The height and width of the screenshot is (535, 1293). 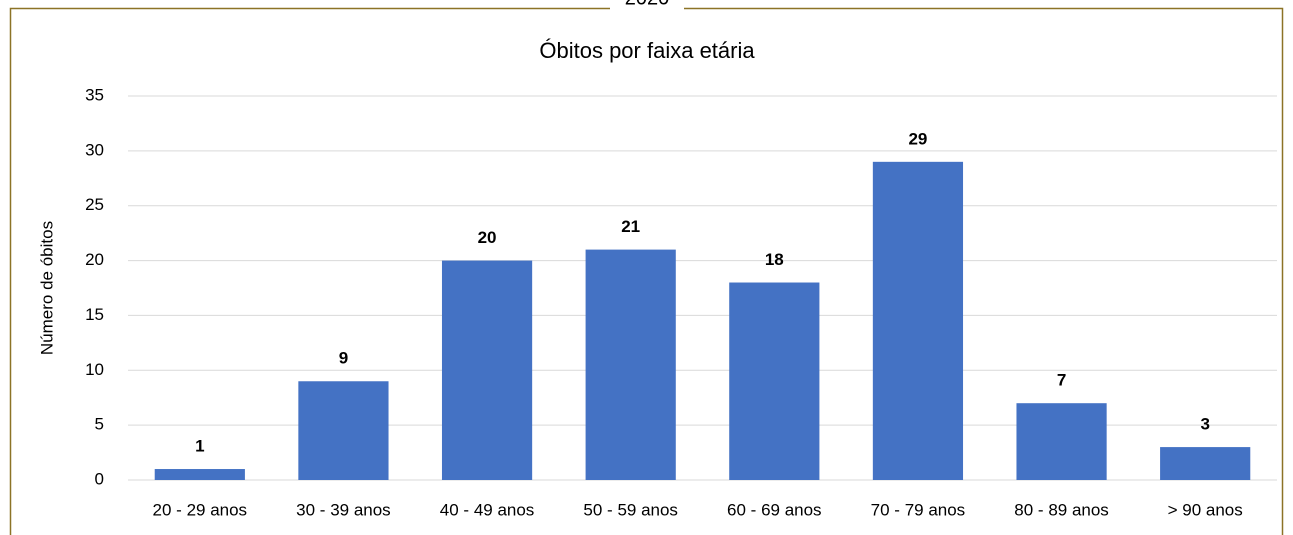 What do you see at coordinates (1205, 509) in the screenshot?
I see `x-tick-label: > 90 anos` at bounding box center [1205, 509].